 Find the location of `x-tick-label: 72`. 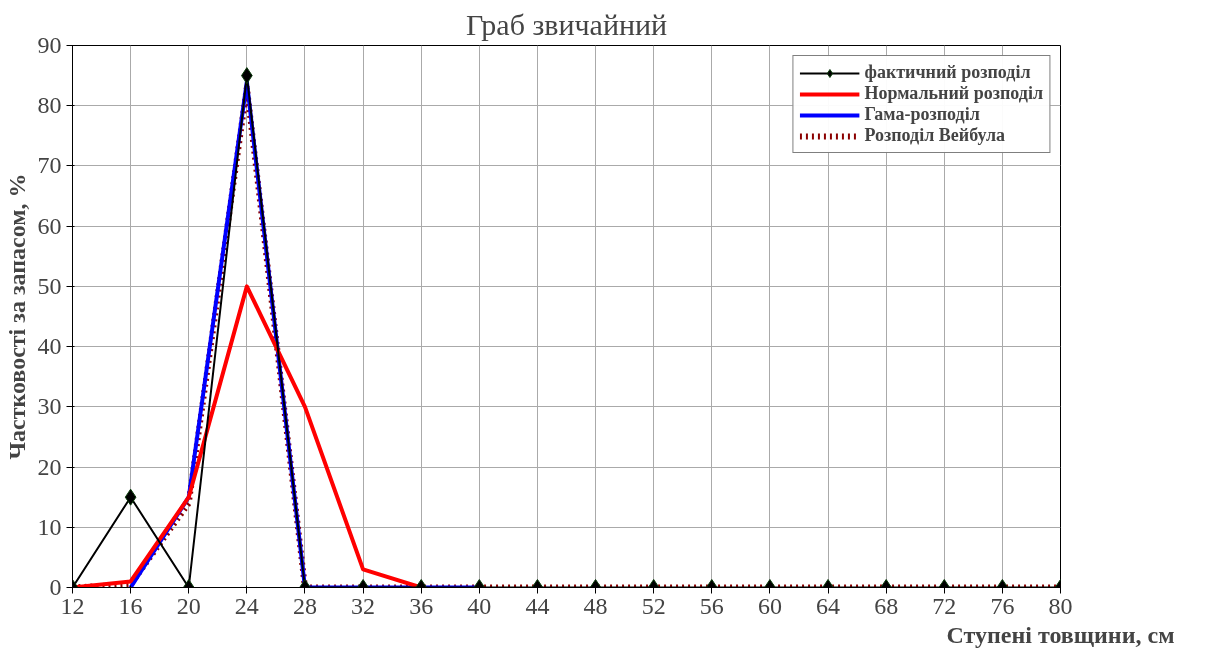

x-tick-label: 72 is located at coordinates (944, 605).